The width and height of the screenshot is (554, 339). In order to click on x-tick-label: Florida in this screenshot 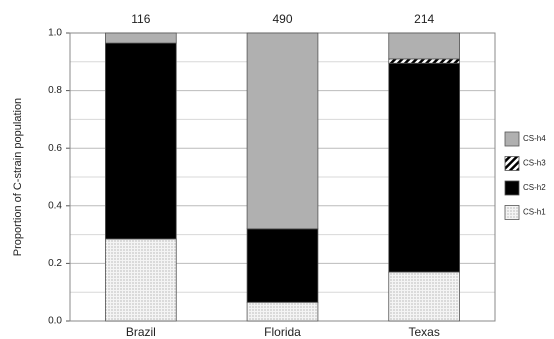, I will do `click(282, 332)`.